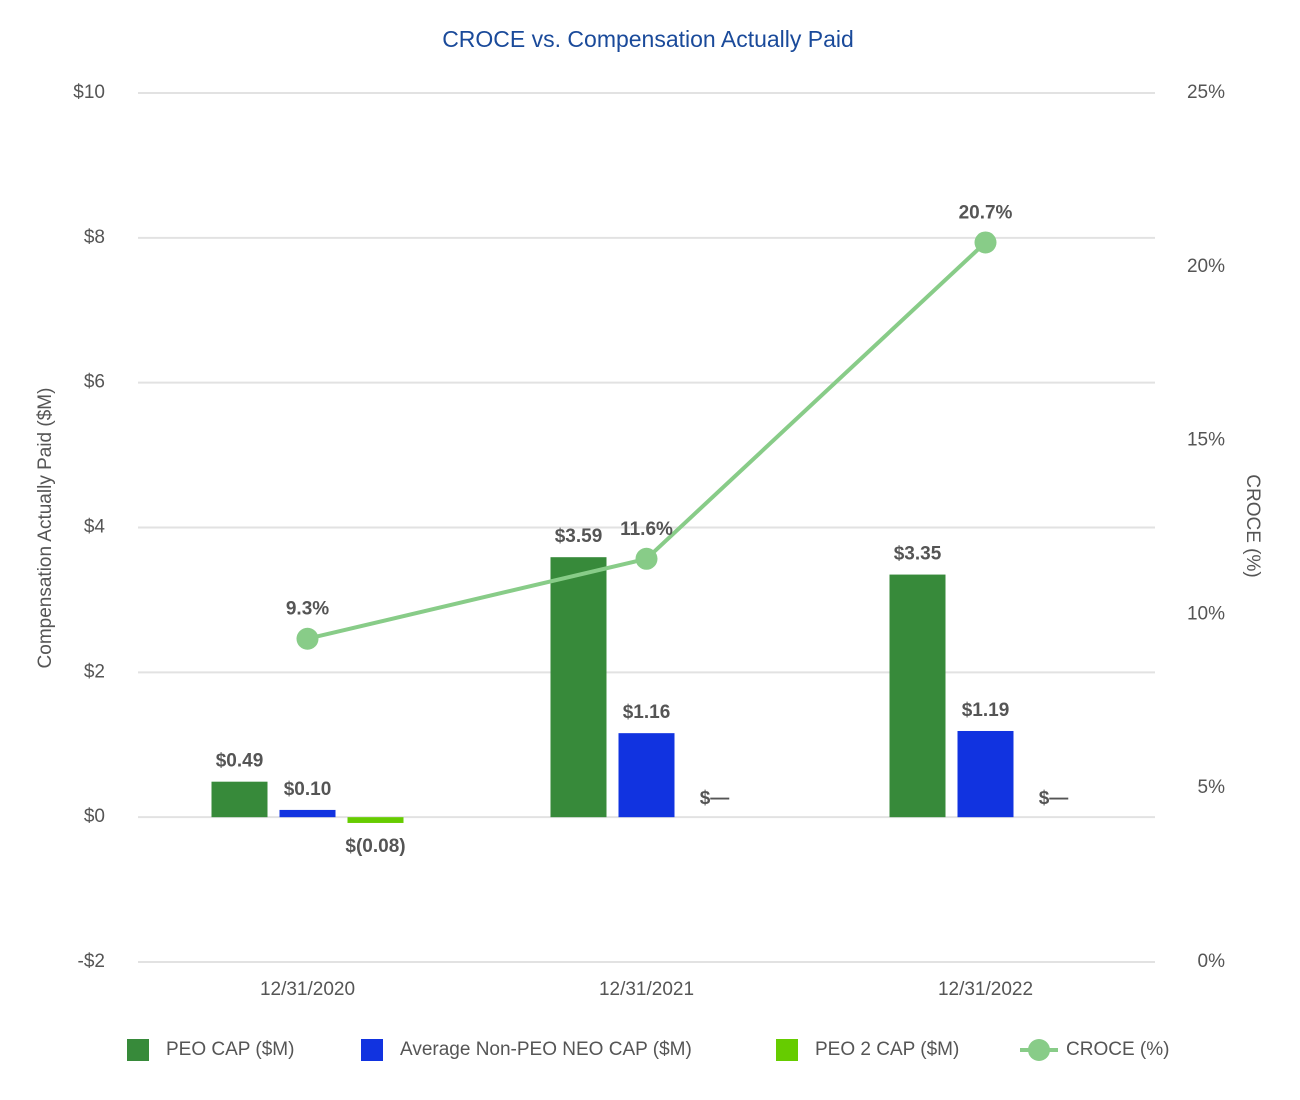 This screenshot has height=1100, width=1300. I want to click on value-label: $1.16, so click(647, 712).